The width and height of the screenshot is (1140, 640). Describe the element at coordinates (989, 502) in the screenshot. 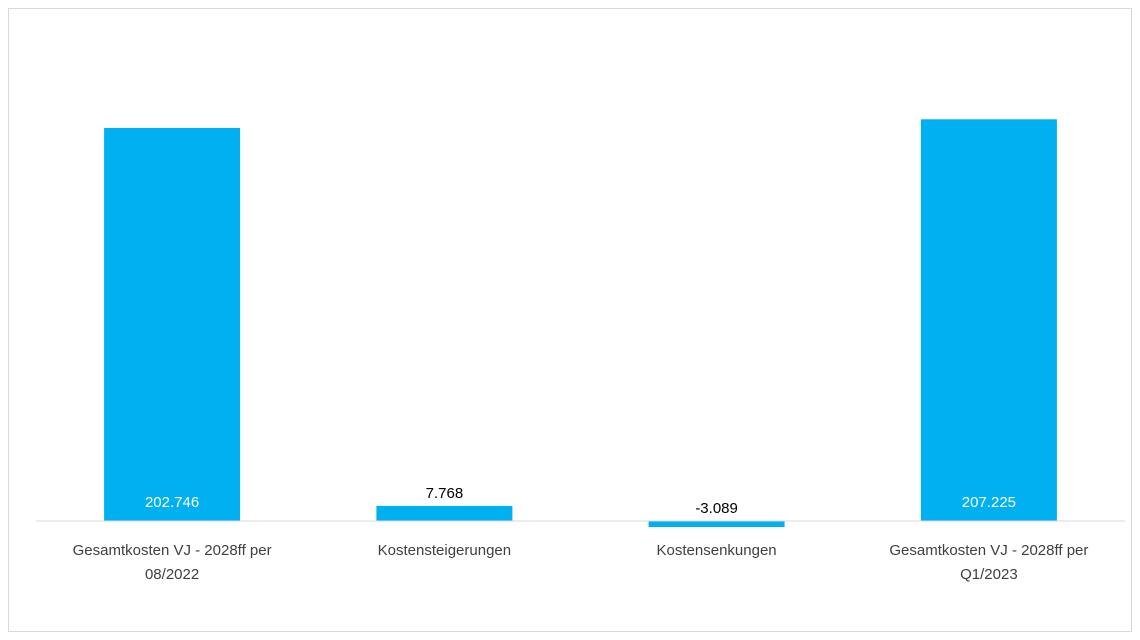

I see `data-label-4: 207.225` at that location.